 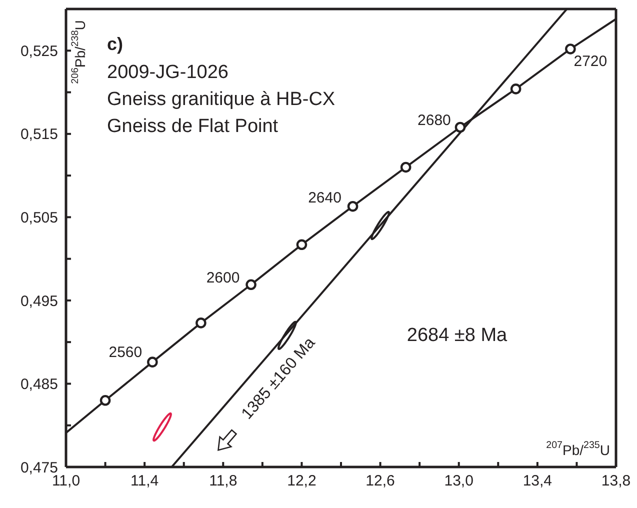 I want to click on x-tick-label: 13,4, so click(x=537, y=481).